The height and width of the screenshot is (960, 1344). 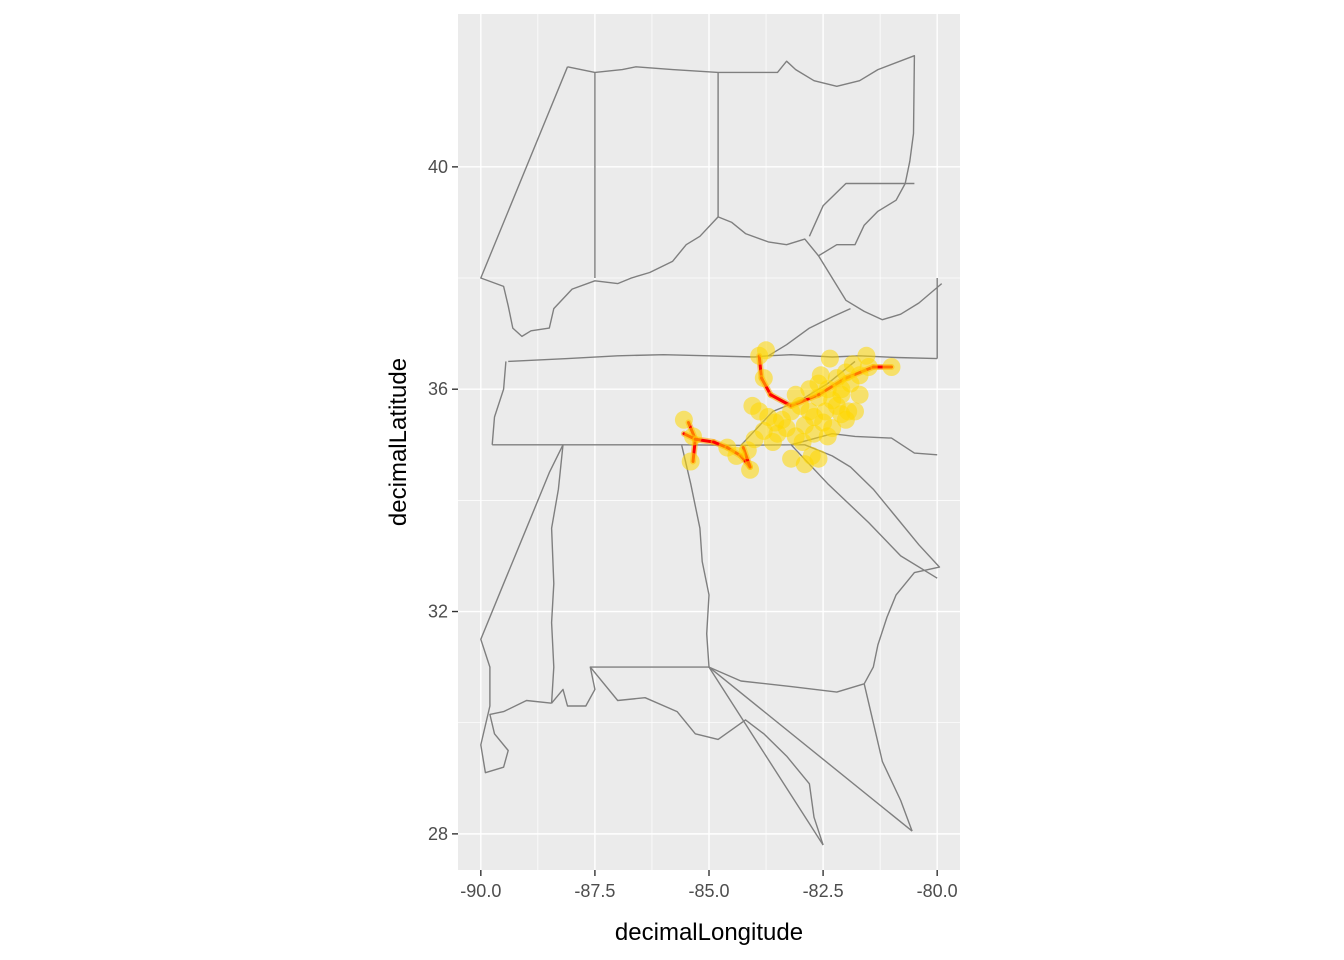 I want to click on y-tick-label: 36, so click(x=438, y=389).